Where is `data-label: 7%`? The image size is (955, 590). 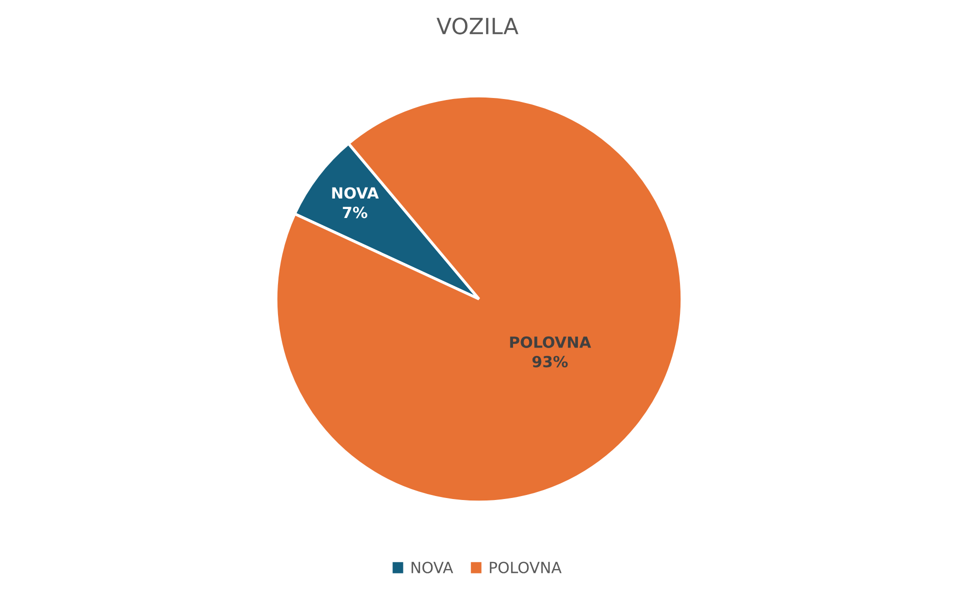
data-label: 7% is located at coordinates (355, 212).